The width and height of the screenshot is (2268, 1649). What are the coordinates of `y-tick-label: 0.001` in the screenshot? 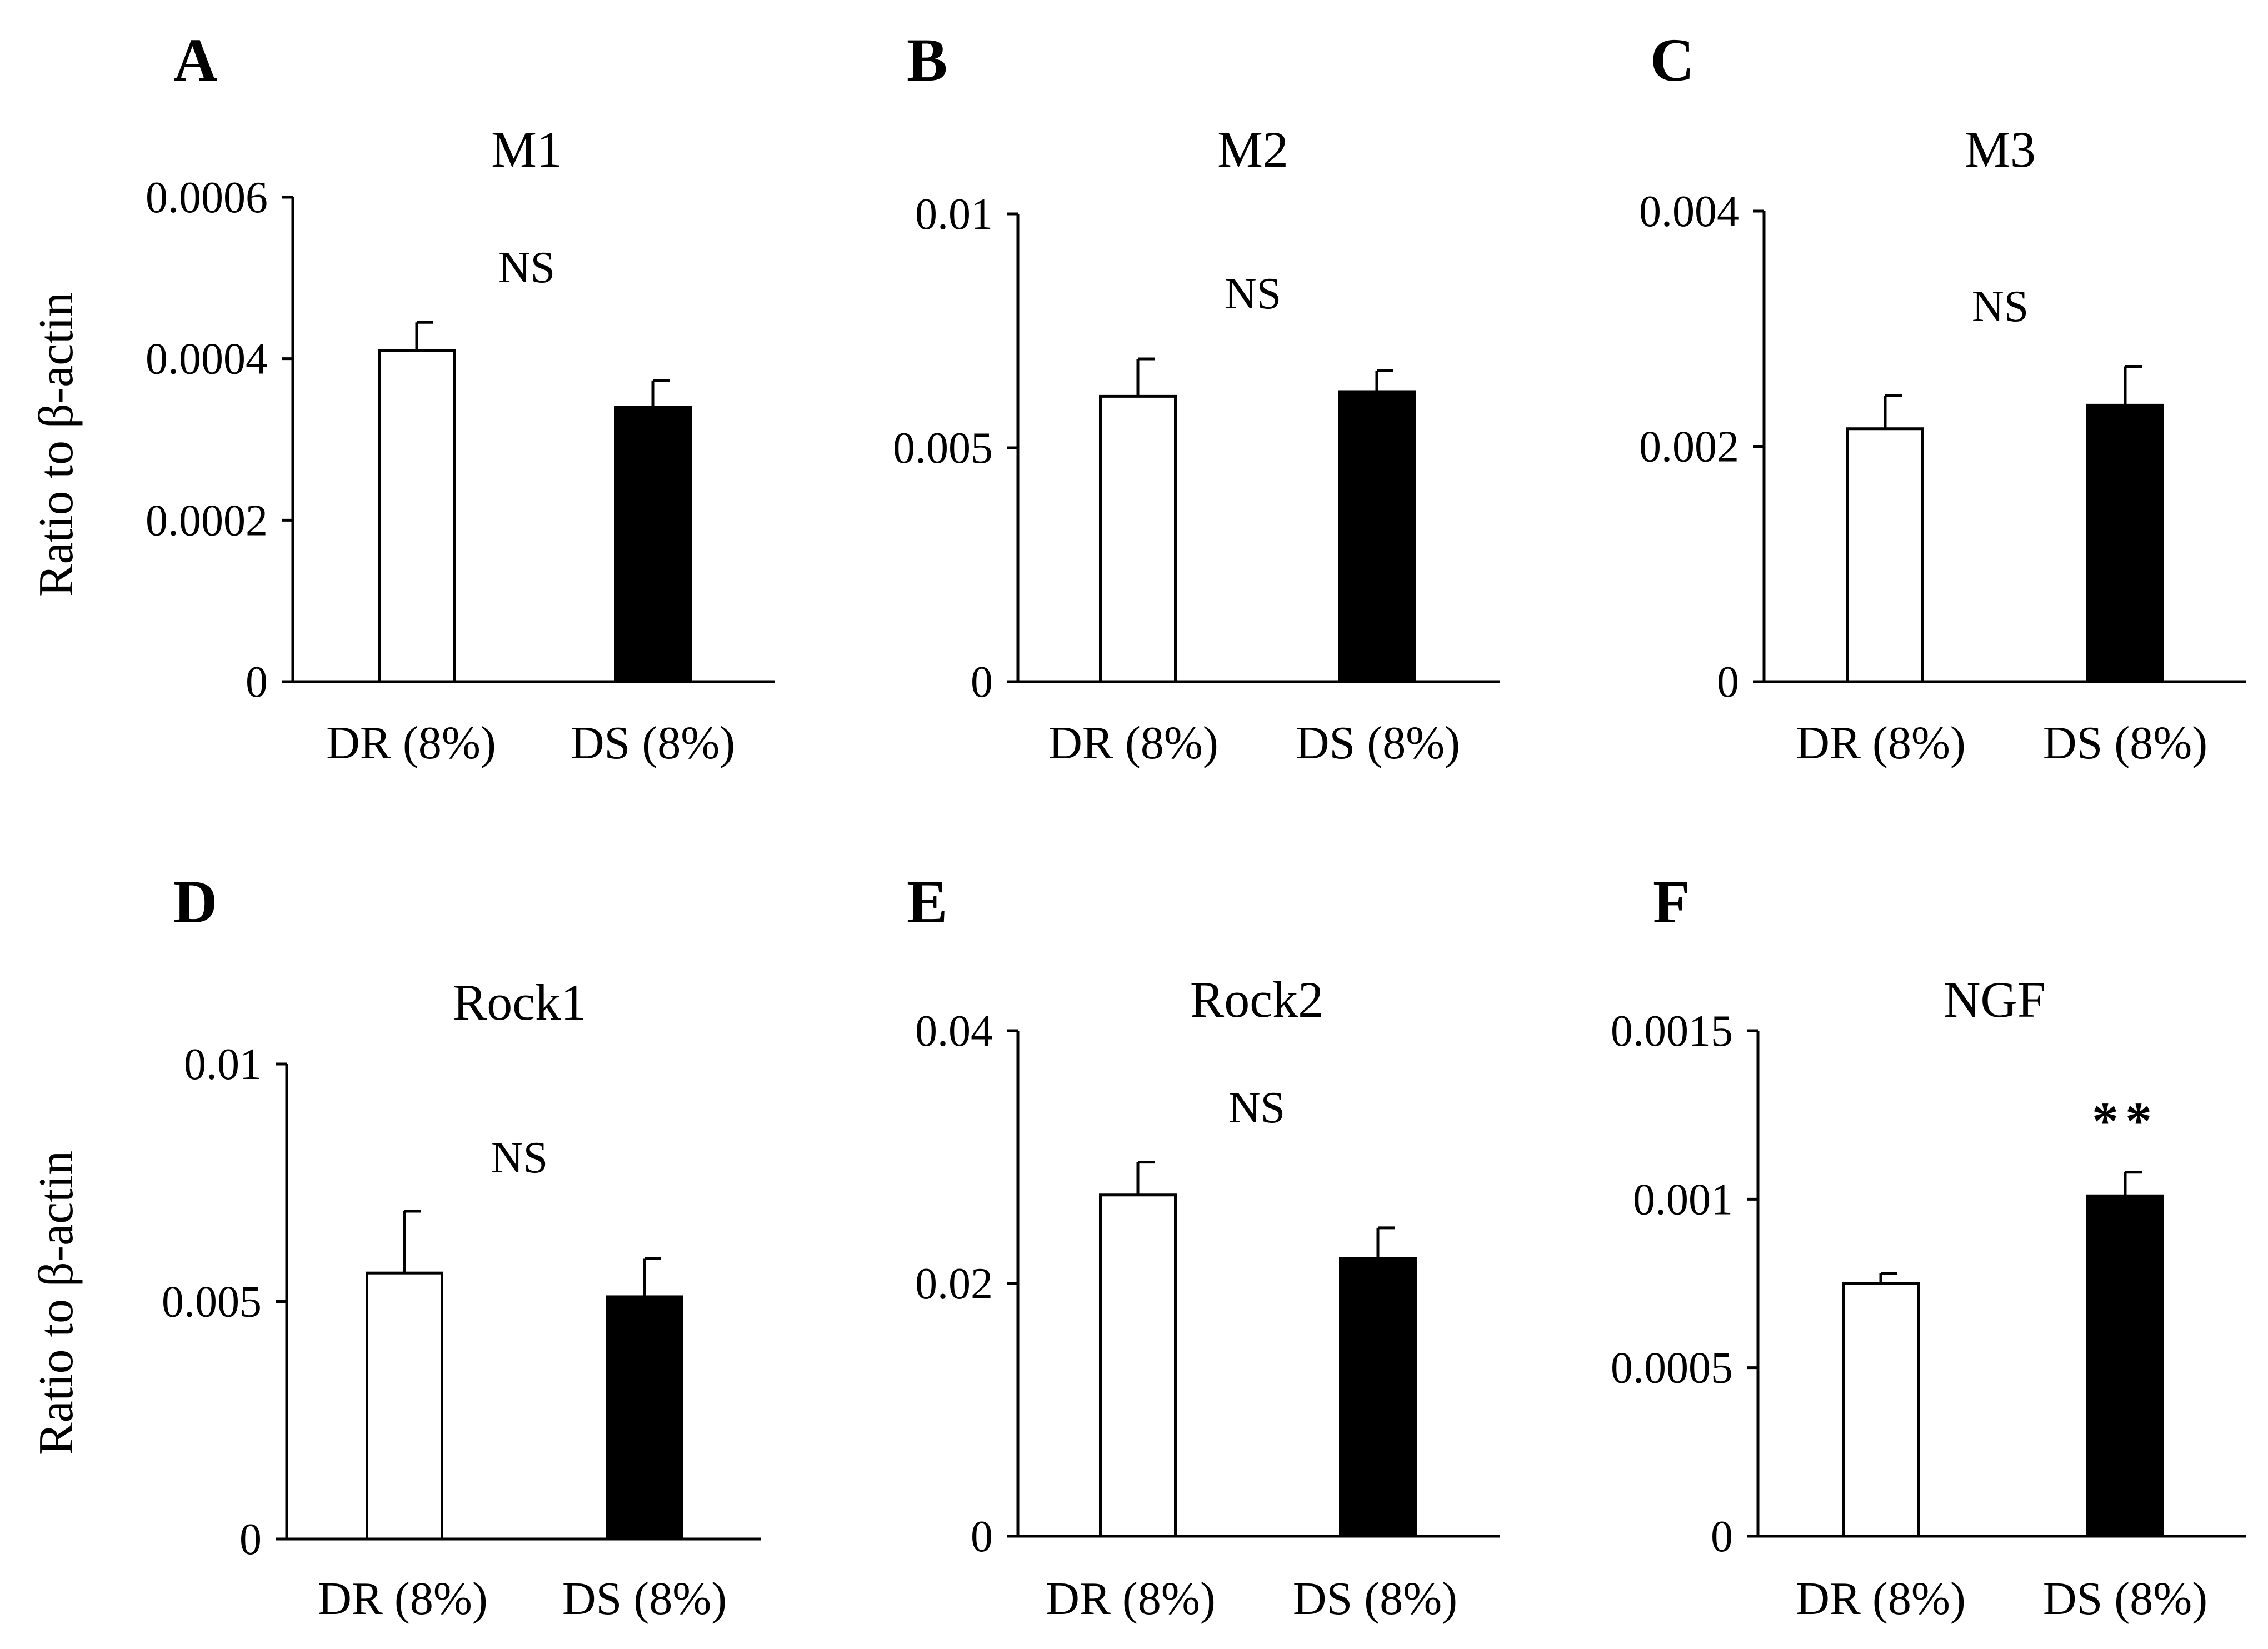 It's located at (1683, 1199).